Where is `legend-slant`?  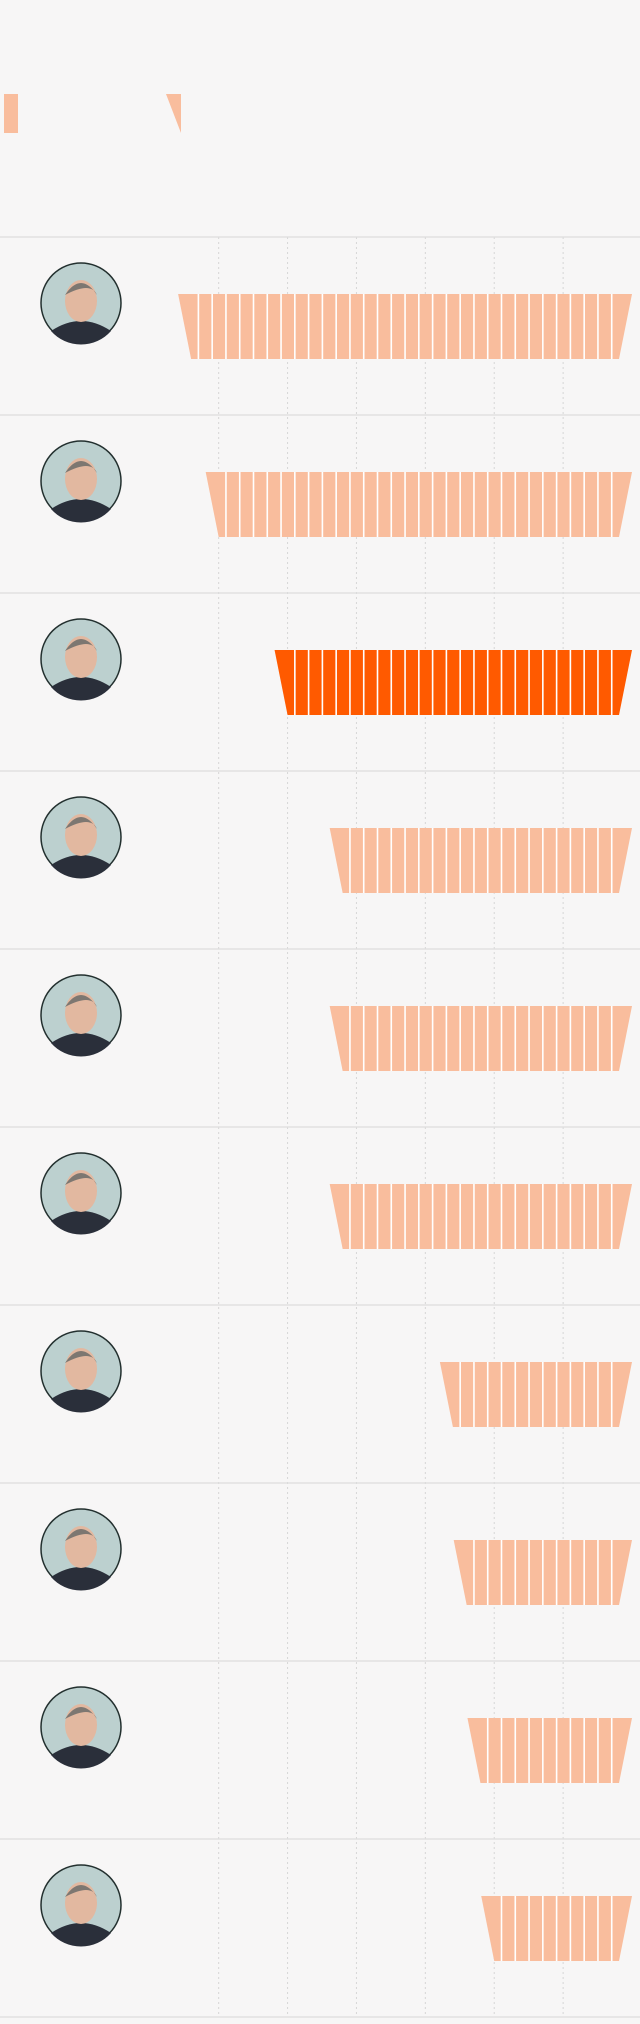
legend-slant is located at coordinates (173, 113).